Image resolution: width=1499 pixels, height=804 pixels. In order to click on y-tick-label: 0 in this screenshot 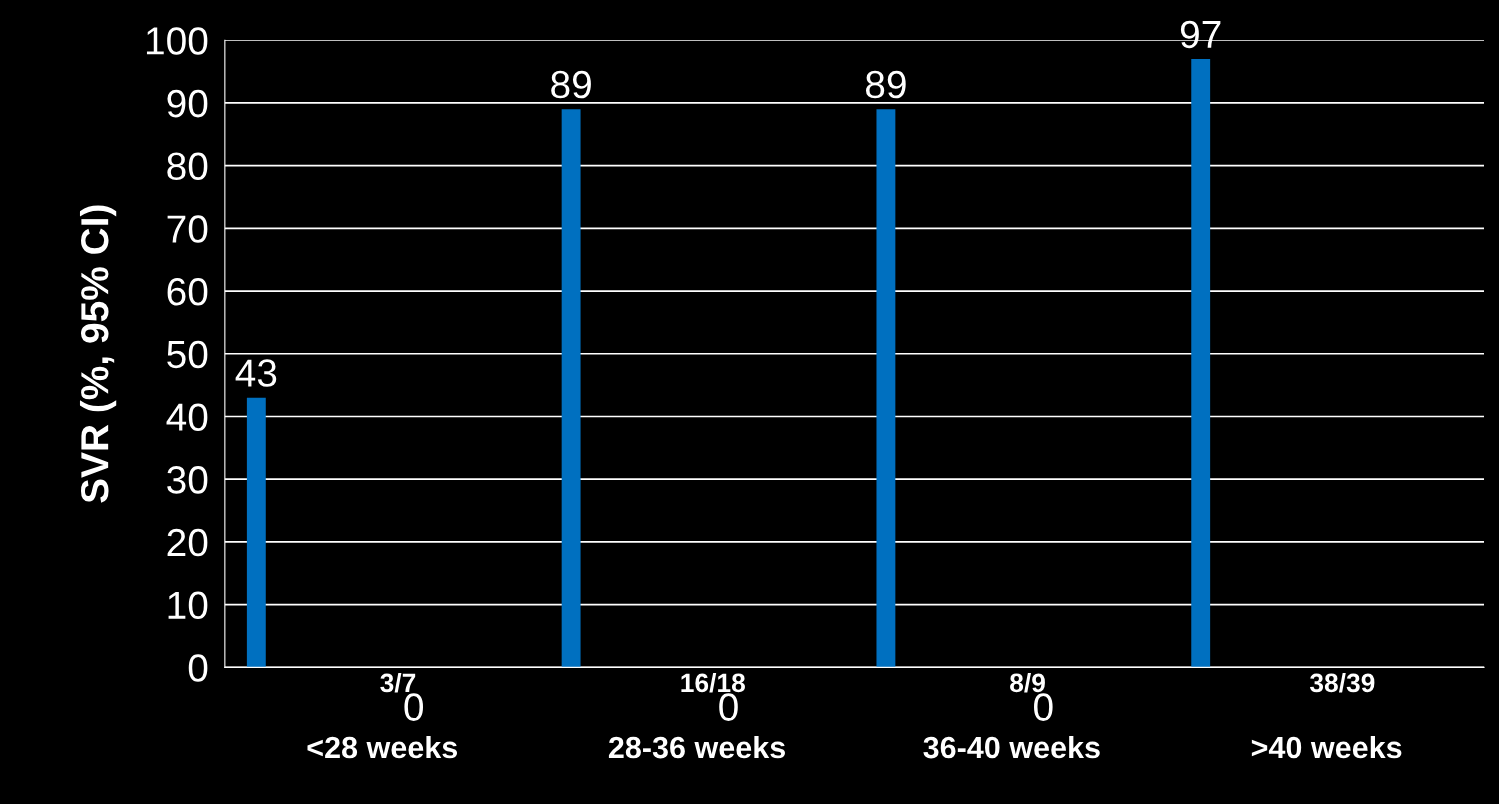, I will do `click(198, 668)`.